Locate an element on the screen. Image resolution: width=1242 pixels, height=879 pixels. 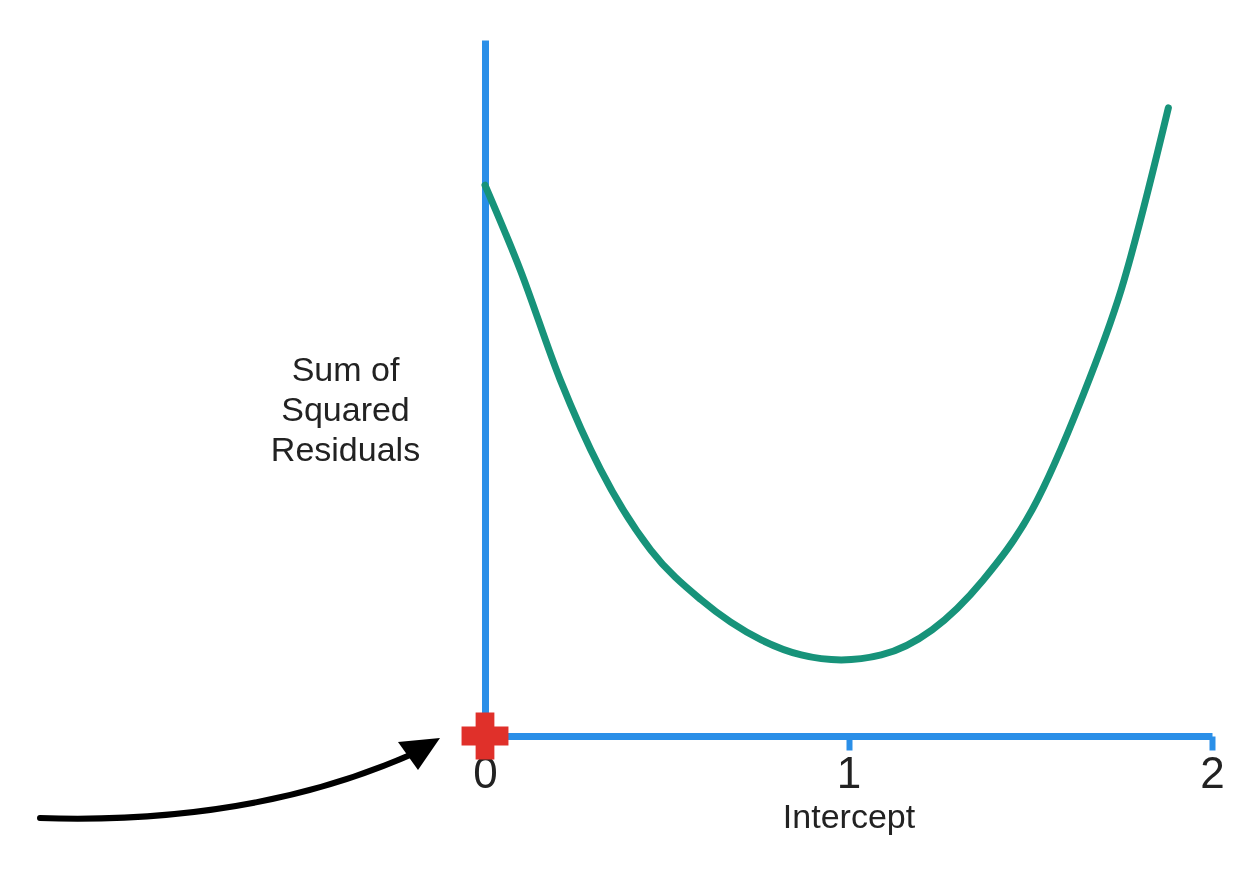
x-tick-label: 2 is located at coordinates (1212, 772).